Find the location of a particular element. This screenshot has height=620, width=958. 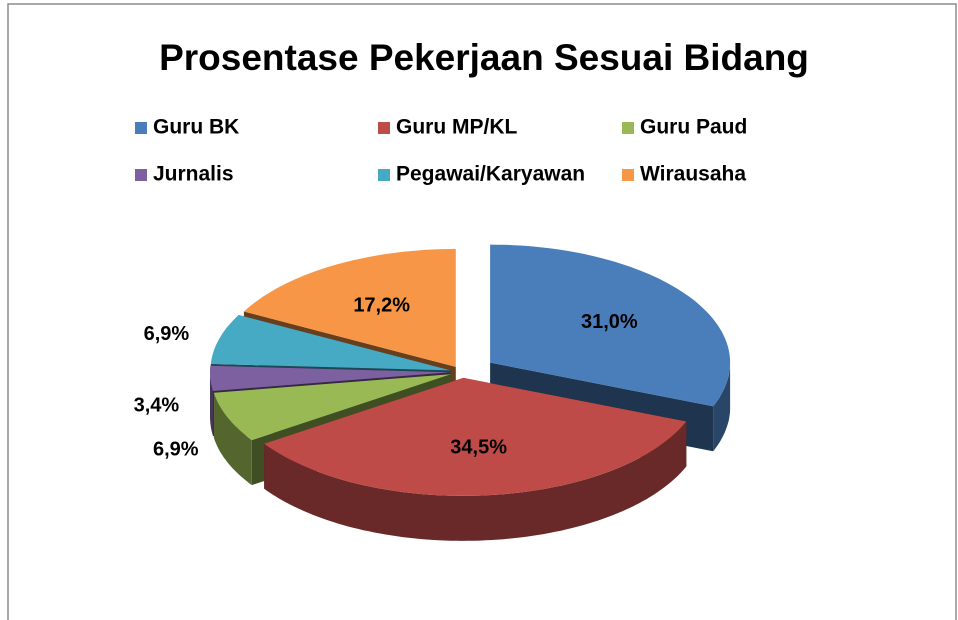

data-label: 3,4% is located at coordinates (157, 406).